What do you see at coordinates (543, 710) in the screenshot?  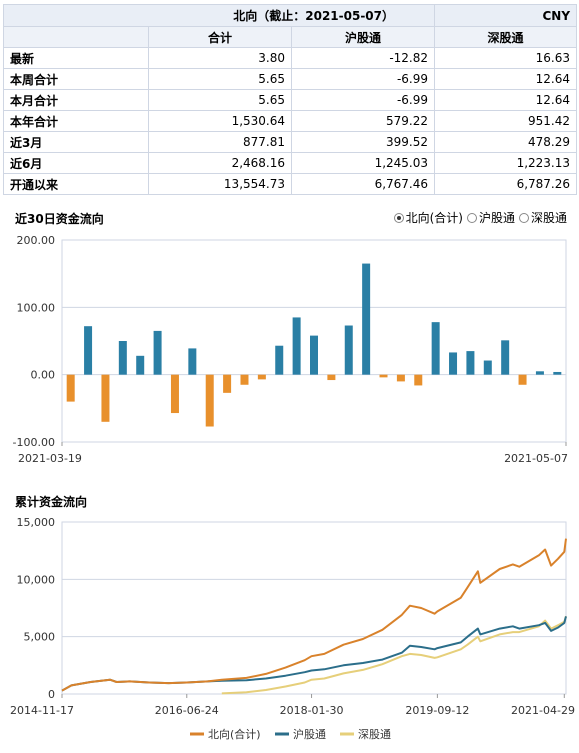 I see `x-tick-label: 2021-04-29` at bounding box center [543, 710].